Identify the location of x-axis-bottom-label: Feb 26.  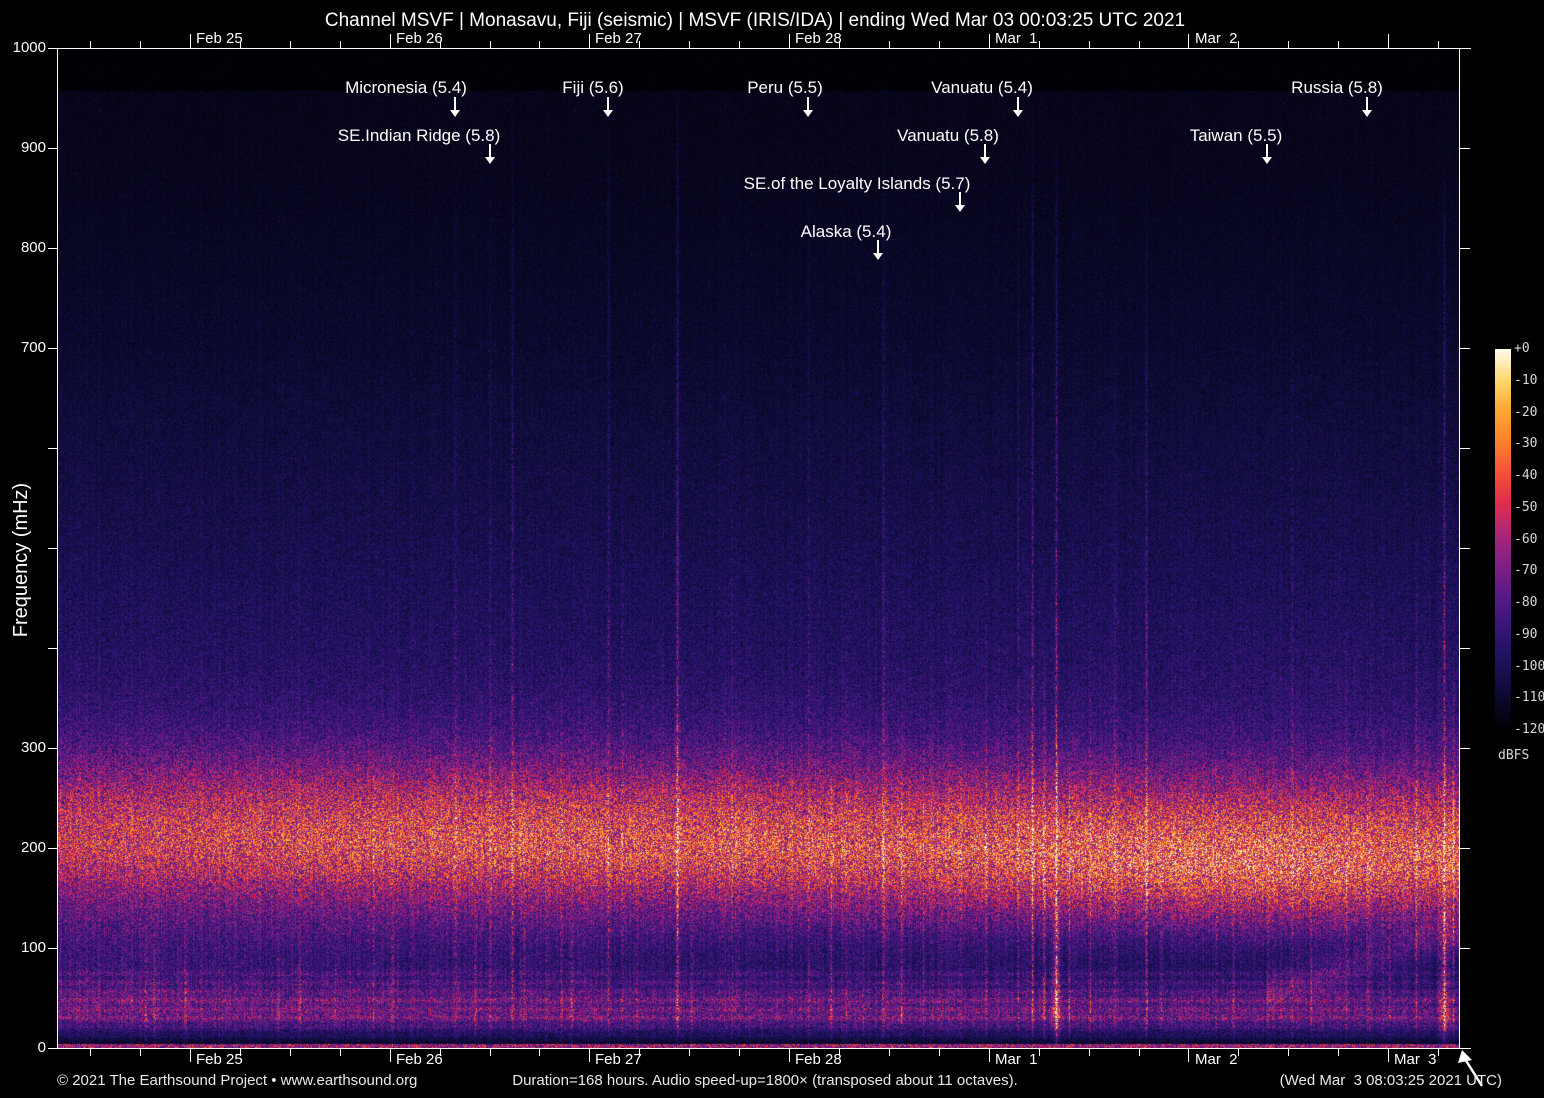
(419, 1059).